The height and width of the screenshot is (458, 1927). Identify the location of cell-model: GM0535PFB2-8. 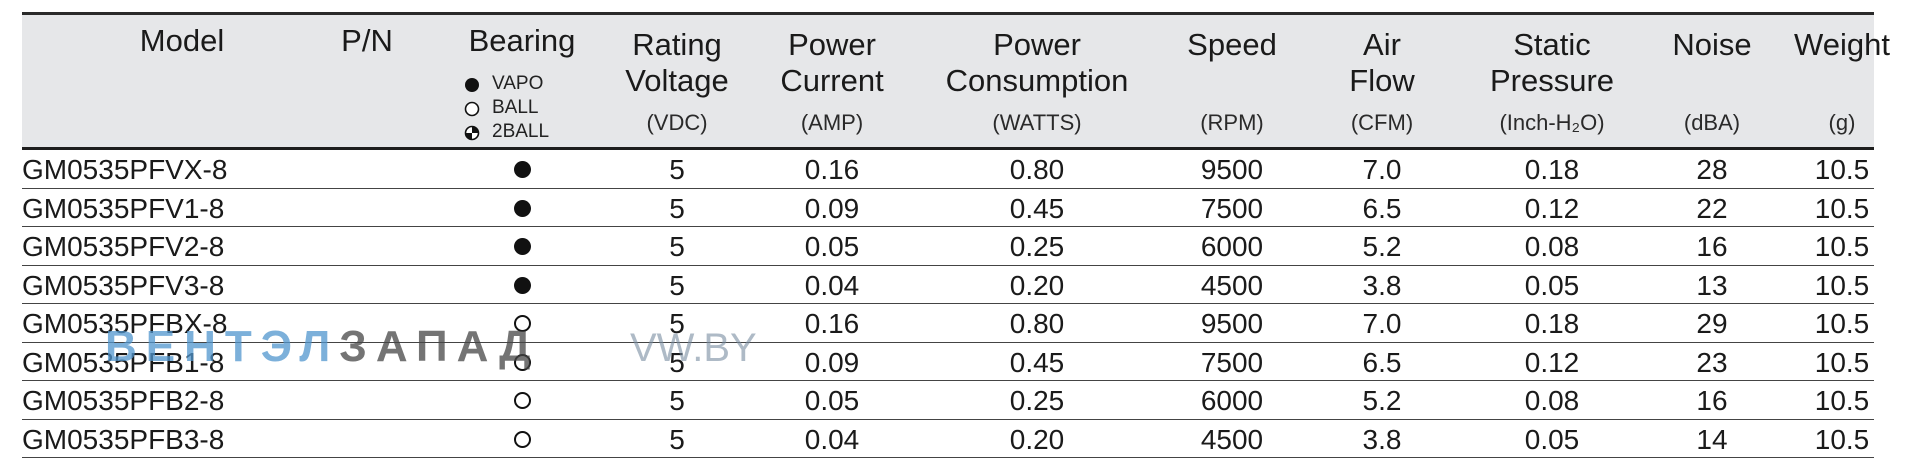
(172, 401).